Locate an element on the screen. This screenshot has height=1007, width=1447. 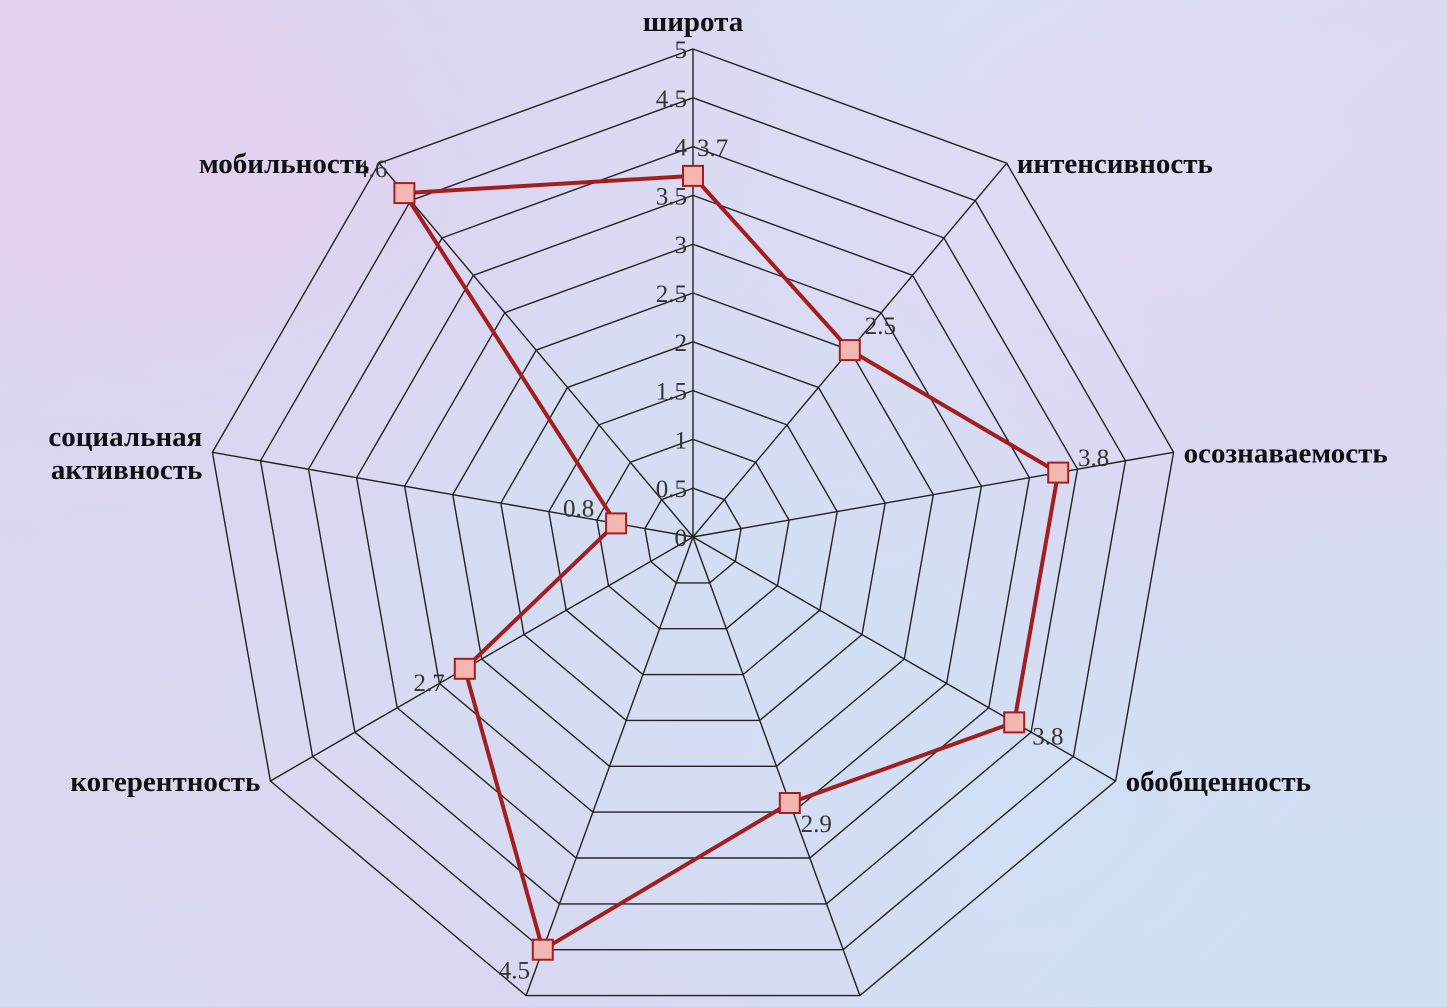
category-label: интенсивность is located at coordinates (1115, 164).